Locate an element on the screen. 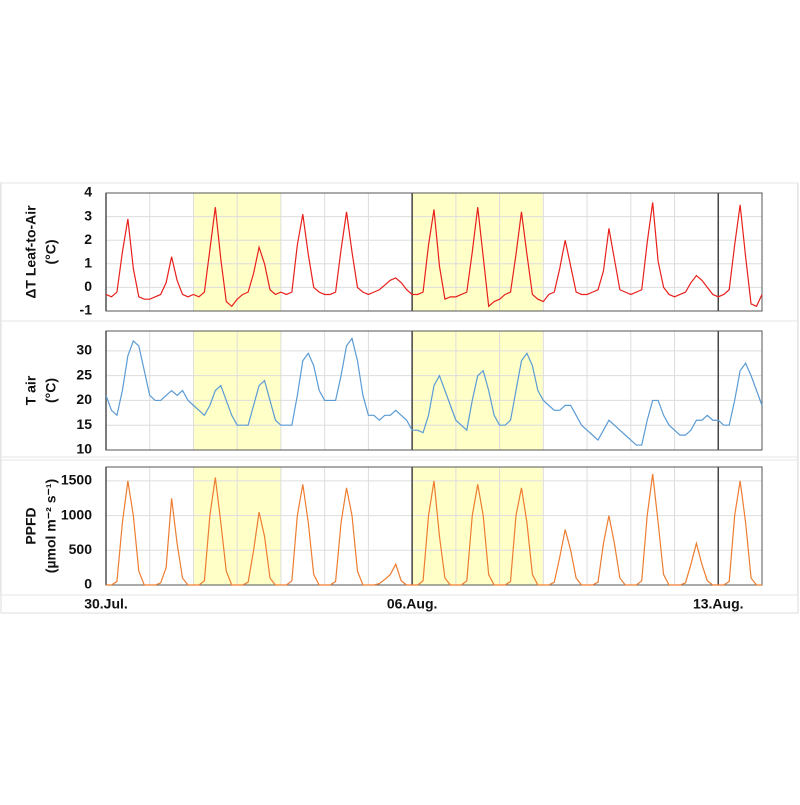  y-tick-label: 1 is located at coordinates (88, 263).